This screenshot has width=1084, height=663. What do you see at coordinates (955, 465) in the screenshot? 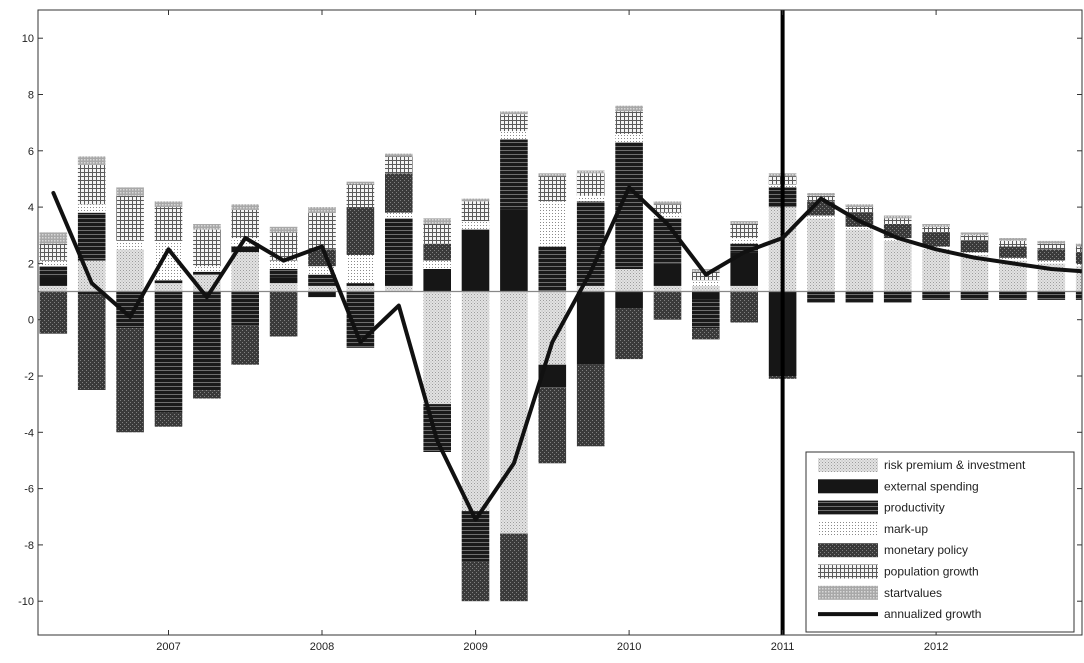
I see `legend-label-risk-premium-investment: risk premium & investment` at bounding box center [955, 465].